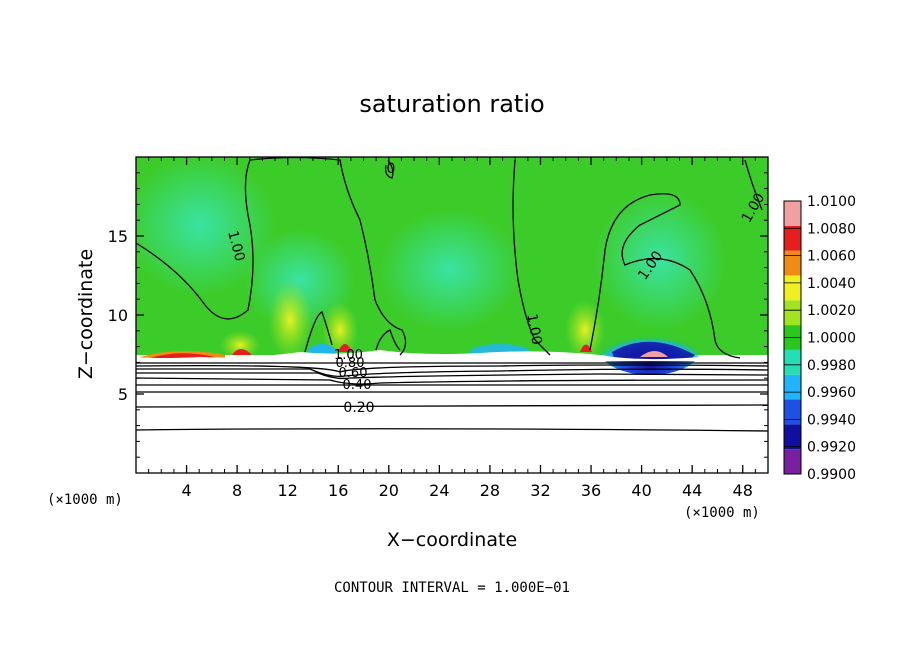 This screenshot has width=904, height=654. I want to click on x-axis-title: X−coordinate, so click(452, 540).